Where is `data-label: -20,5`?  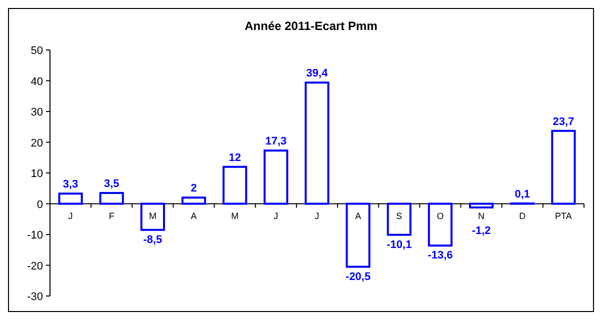
data-label: -20,5 is located at coordinates (358, 276).